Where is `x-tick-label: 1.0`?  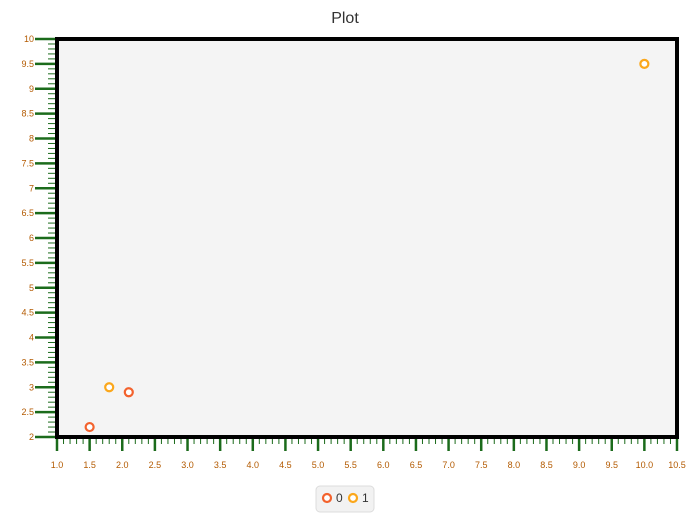 x-tick-label: 1.0 is located at coordinates (57, 465).